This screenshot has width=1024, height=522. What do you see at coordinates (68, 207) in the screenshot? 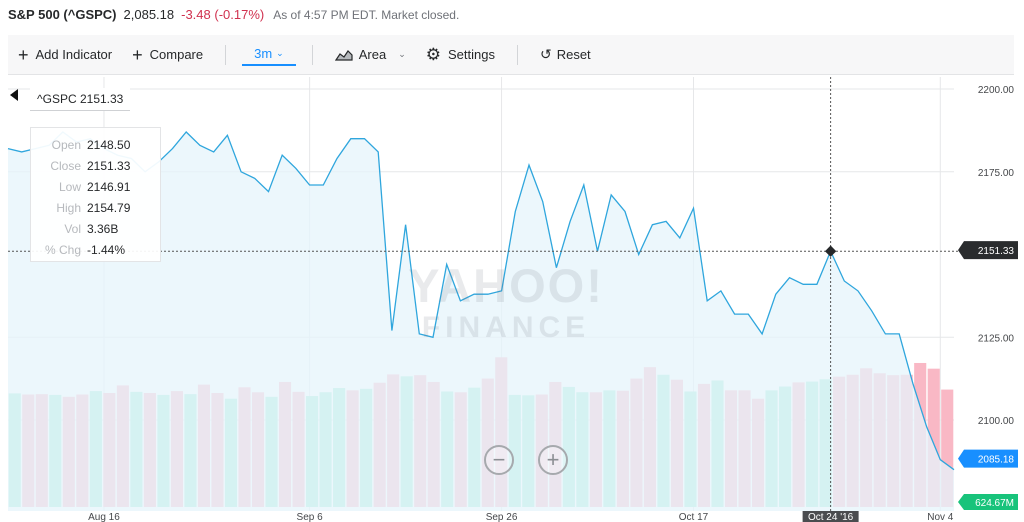
I see `ohlc-key: High` at bounding box center [68, 207].